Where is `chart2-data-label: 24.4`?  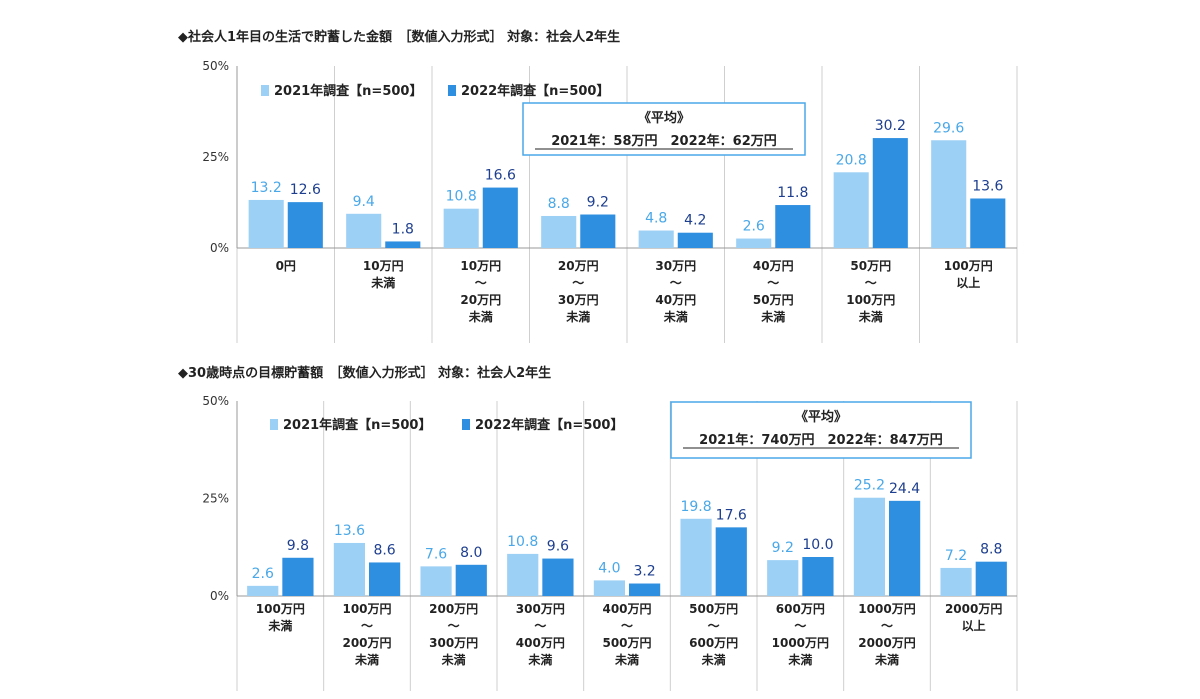 chart2-data-label: 24.4 is located at coordinates (904, 489).